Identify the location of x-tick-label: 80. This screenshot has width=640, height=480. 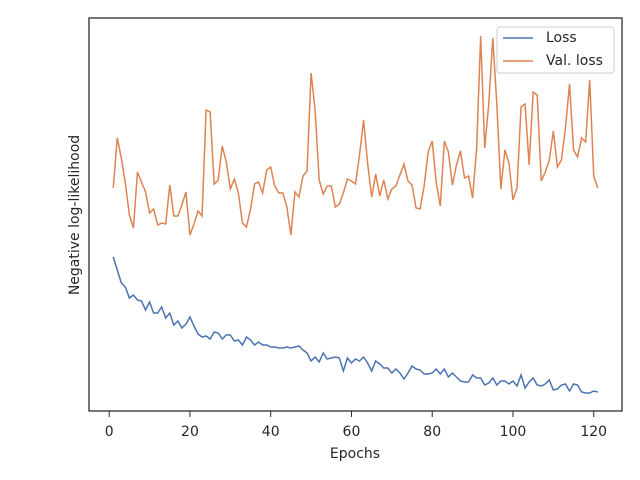
(432, 432).